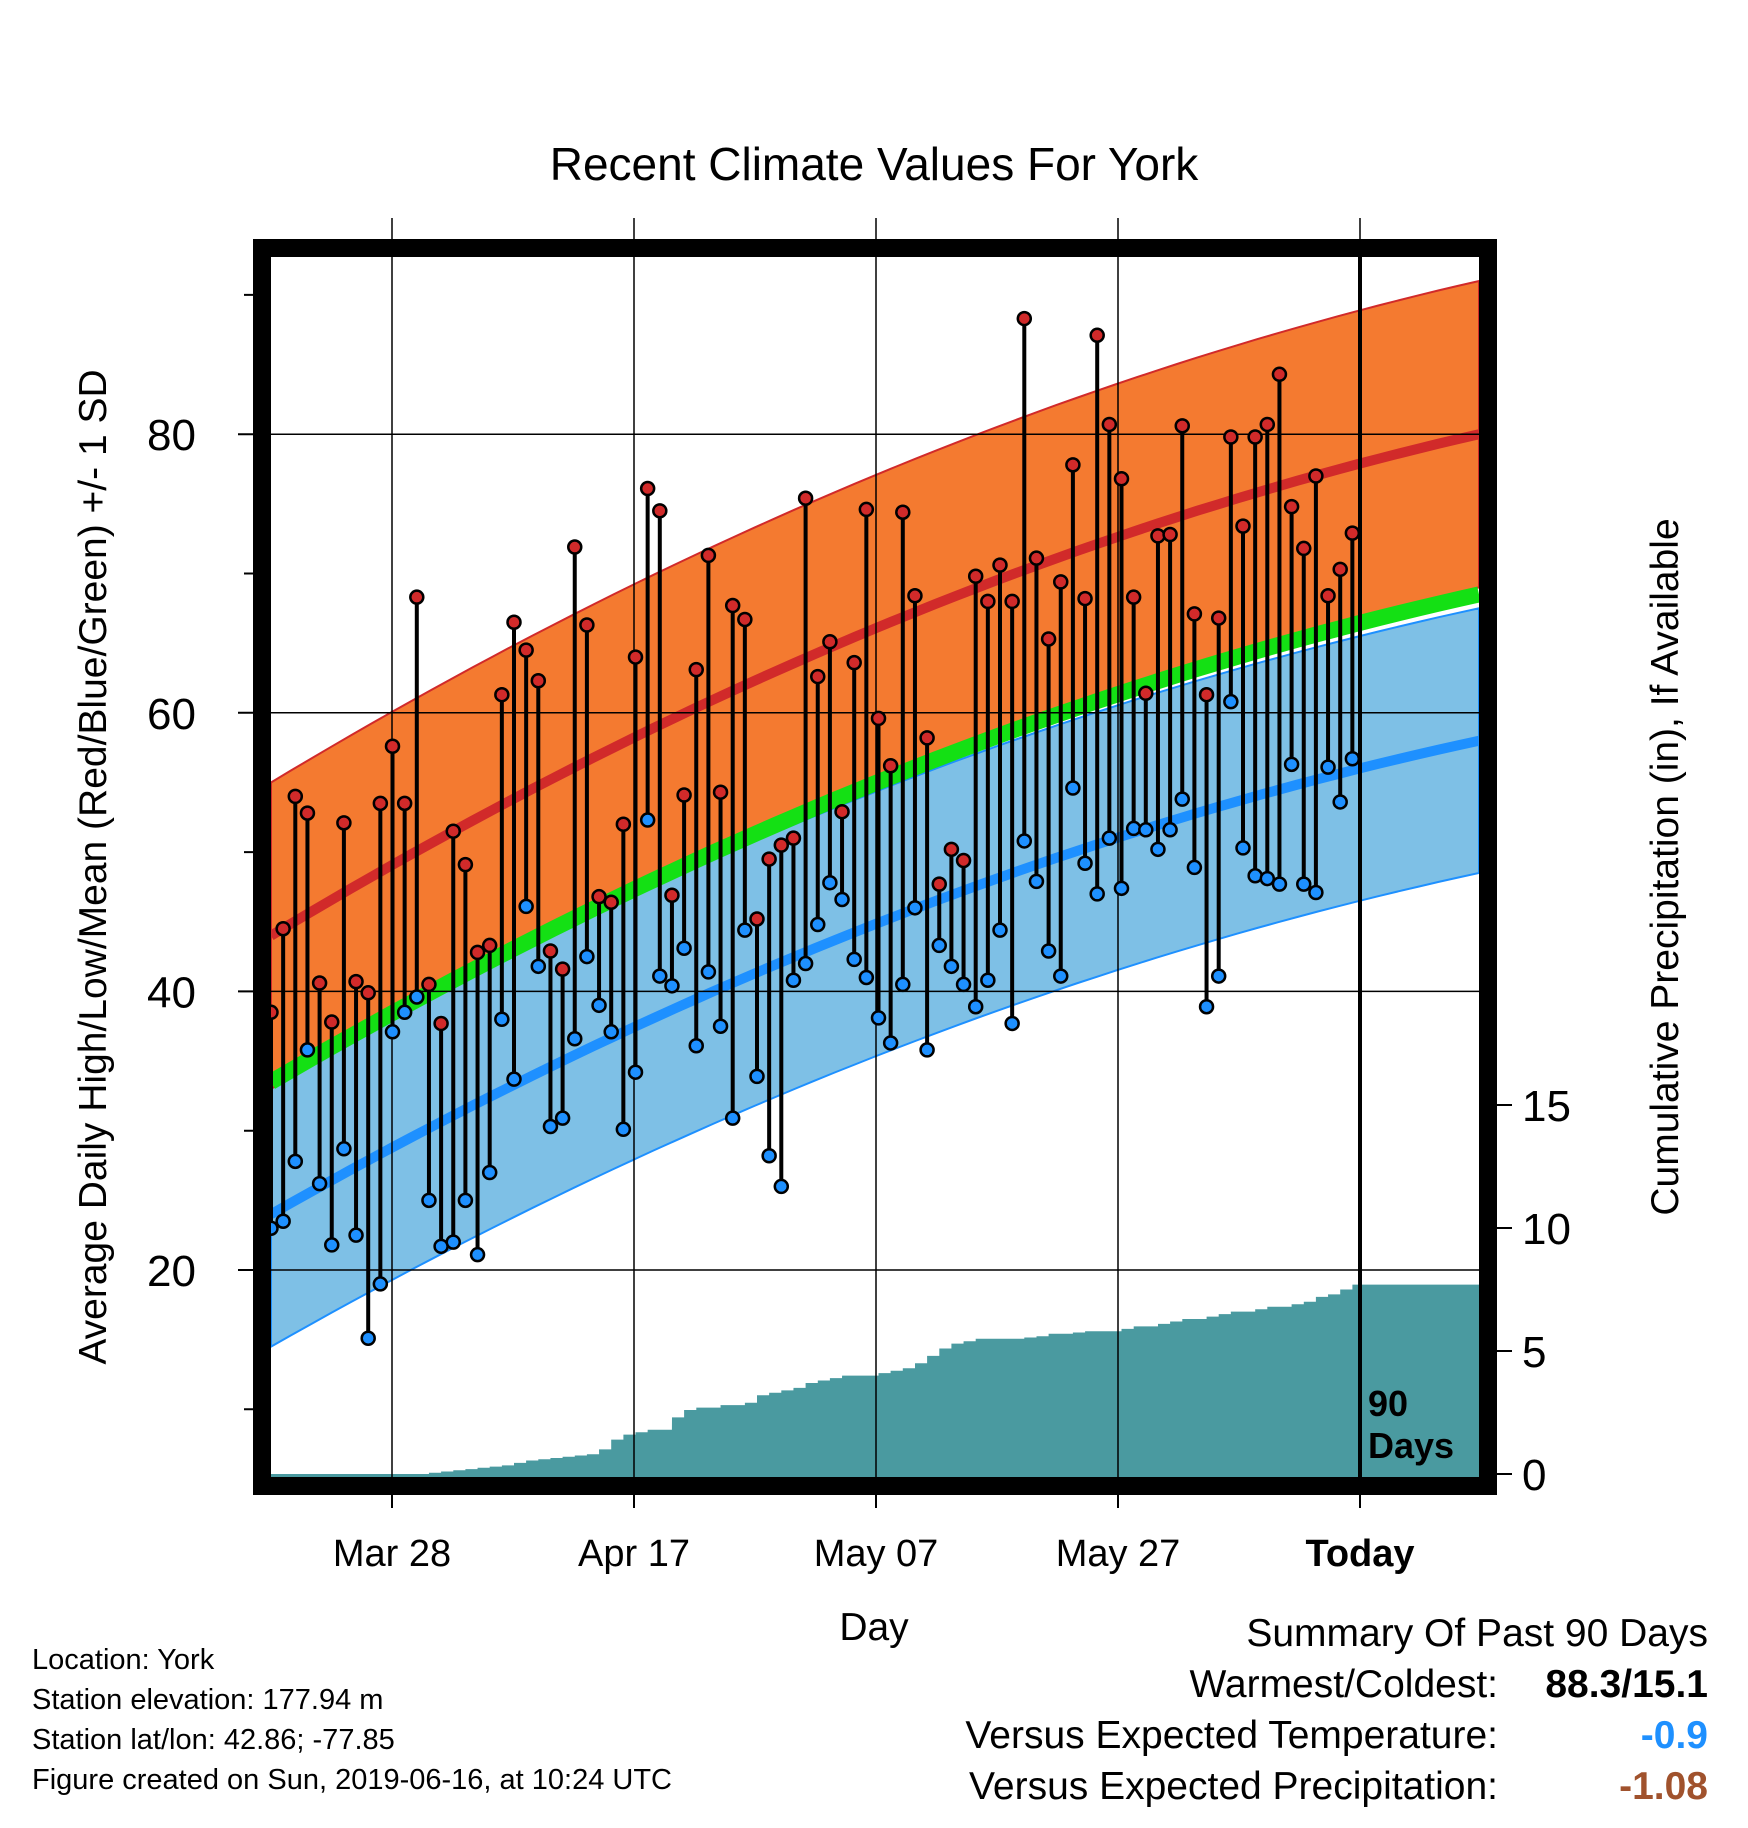  Describe the element at coordinates (634, 1554) in the screenshot. I see `x-tick-label: Apr 17` at that location.